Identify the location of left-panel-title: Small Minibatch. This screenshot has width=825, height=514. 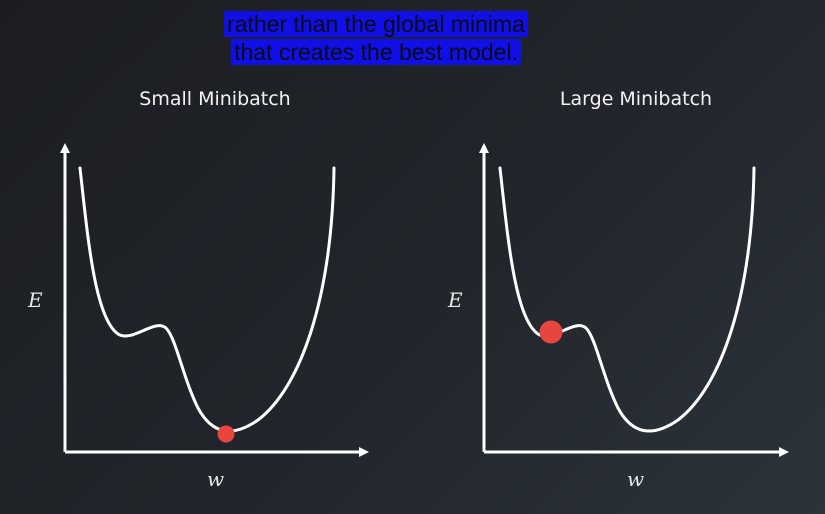
(215, 99).